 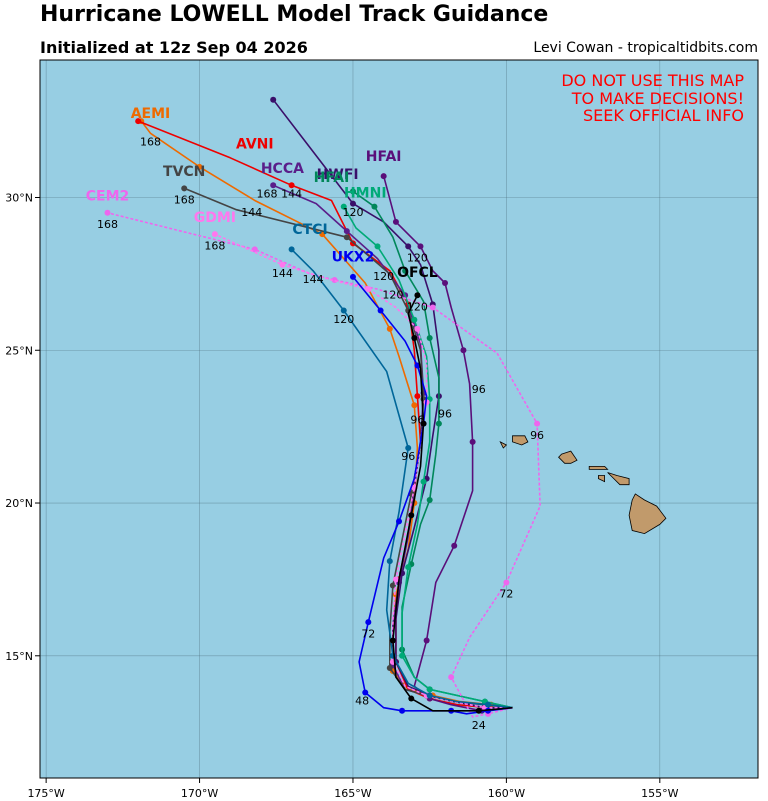 I want to click on x-tick-label: 155°W, so click(x=659, y=793).